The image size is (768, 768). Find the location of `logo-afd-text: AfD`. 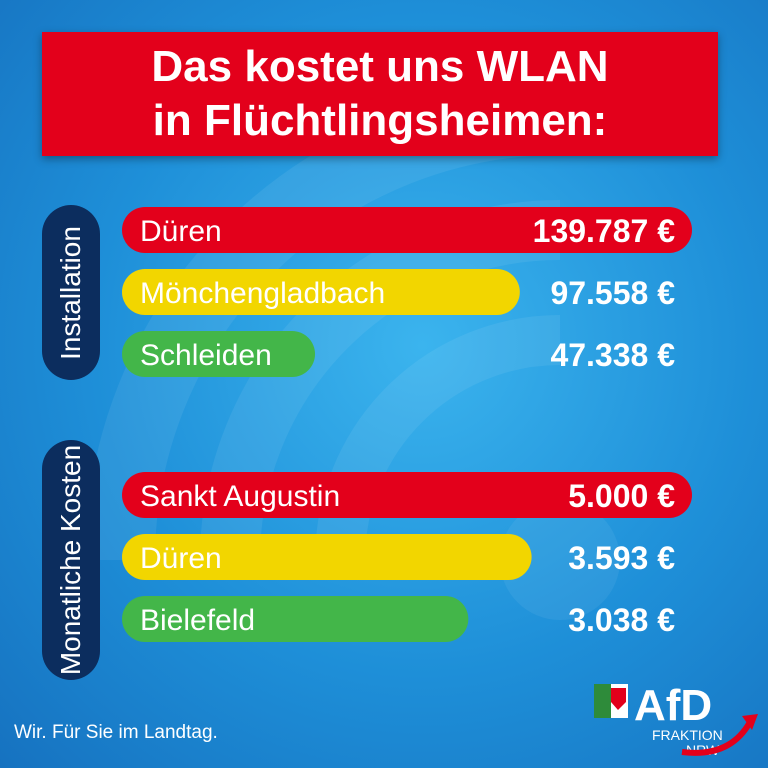

logo-afd-text: AfD is located at coordinates (673, 705).